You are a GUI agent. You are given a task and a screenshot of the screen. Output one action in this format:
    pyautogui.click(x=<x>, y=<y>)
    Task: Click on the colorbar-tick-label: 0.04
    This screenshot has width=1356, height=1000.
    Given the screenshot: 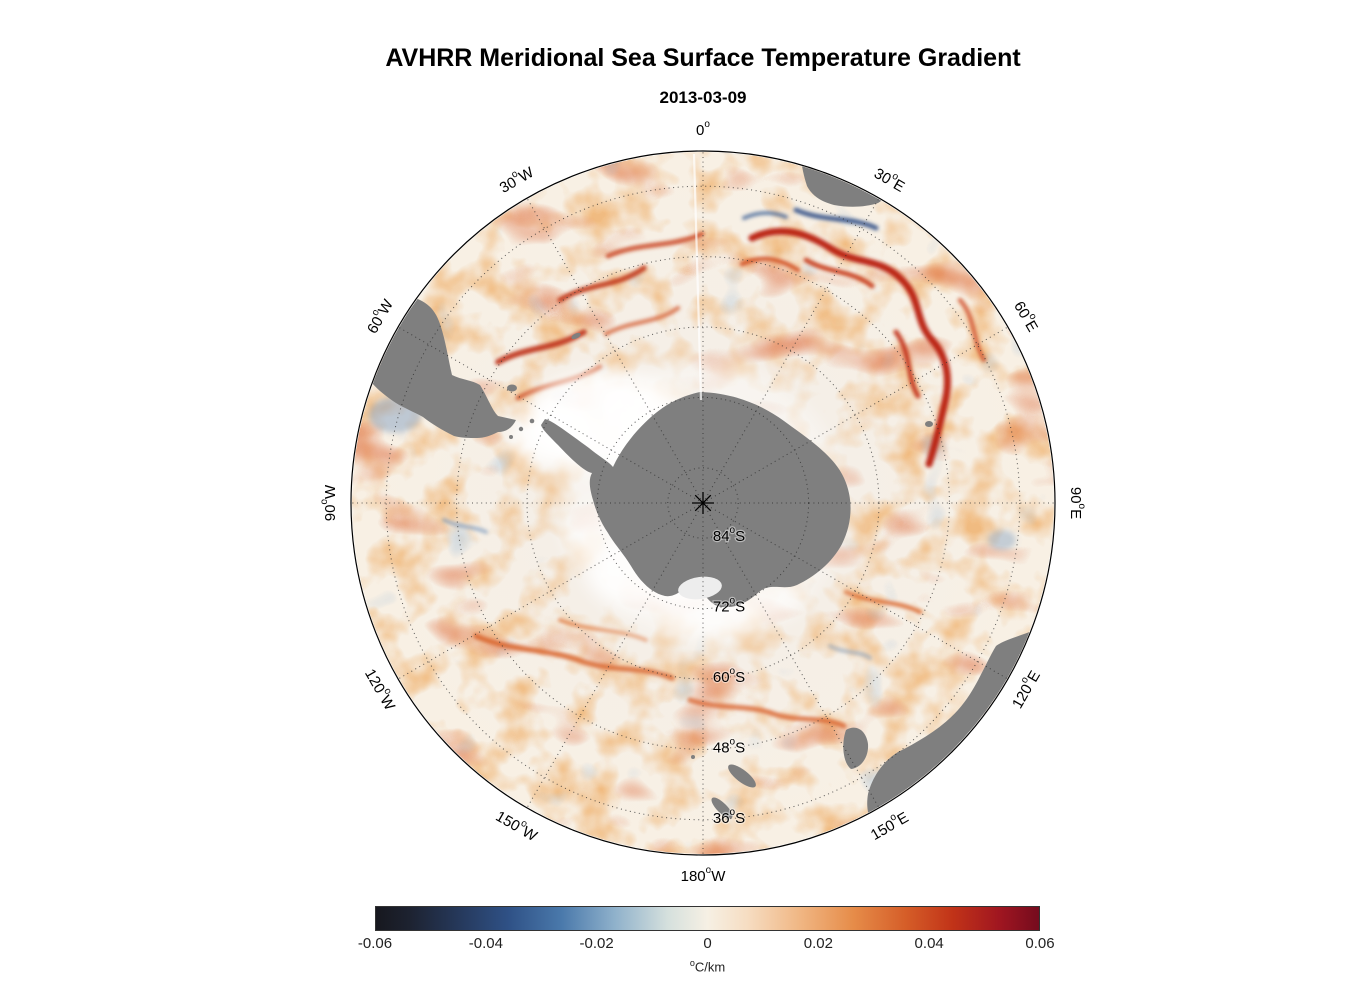 What is the action you would take?
    pyautogui.click(x=929, y=943)
    